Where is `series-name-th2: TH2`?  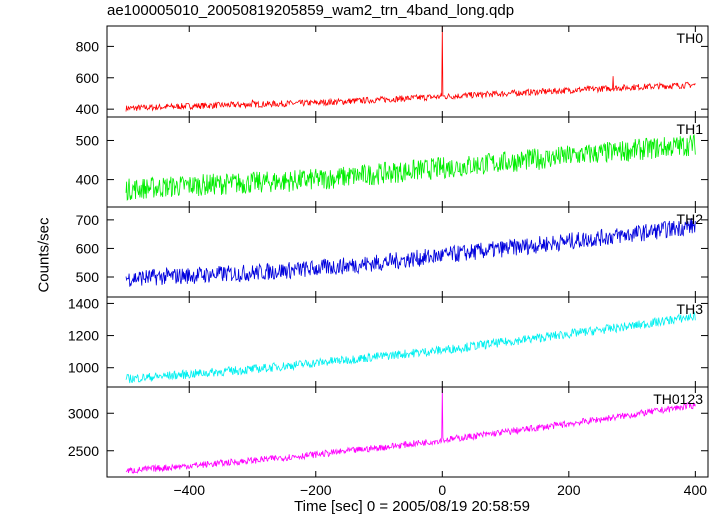
series-name-th2: TH2 is located at coordinates (690, 219).